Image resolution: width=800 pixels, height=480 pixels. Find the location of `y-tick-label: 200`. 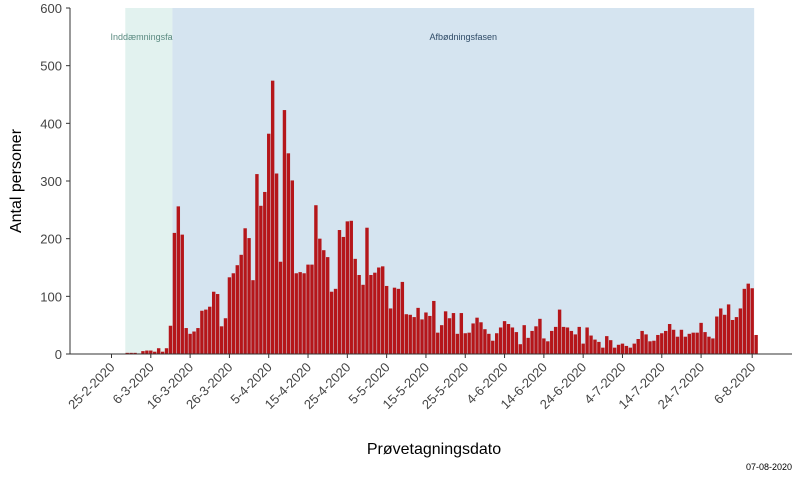

y-tick-label: 200 is located at coordinates (51, 239).